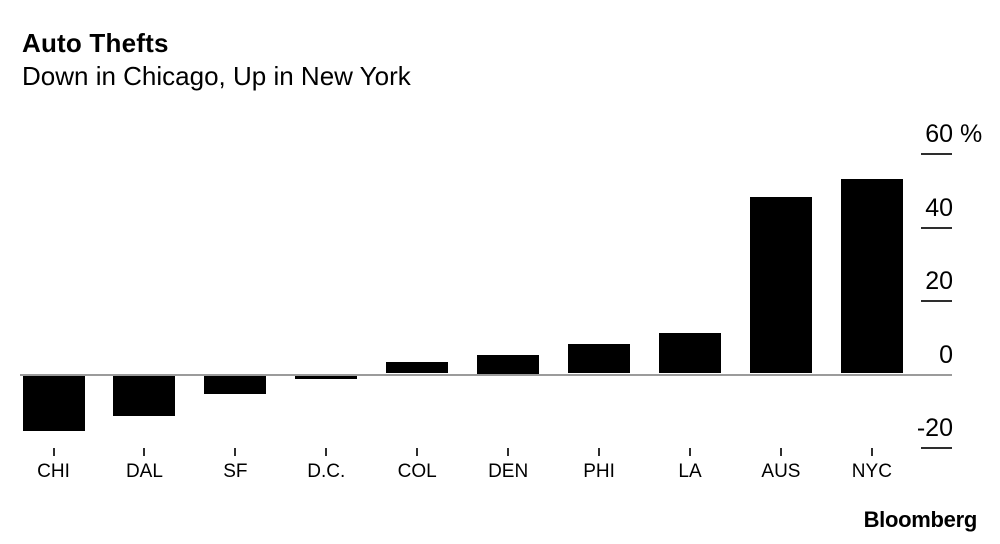  I want to click on x-label-PHI: PHI, so click(599, 471).